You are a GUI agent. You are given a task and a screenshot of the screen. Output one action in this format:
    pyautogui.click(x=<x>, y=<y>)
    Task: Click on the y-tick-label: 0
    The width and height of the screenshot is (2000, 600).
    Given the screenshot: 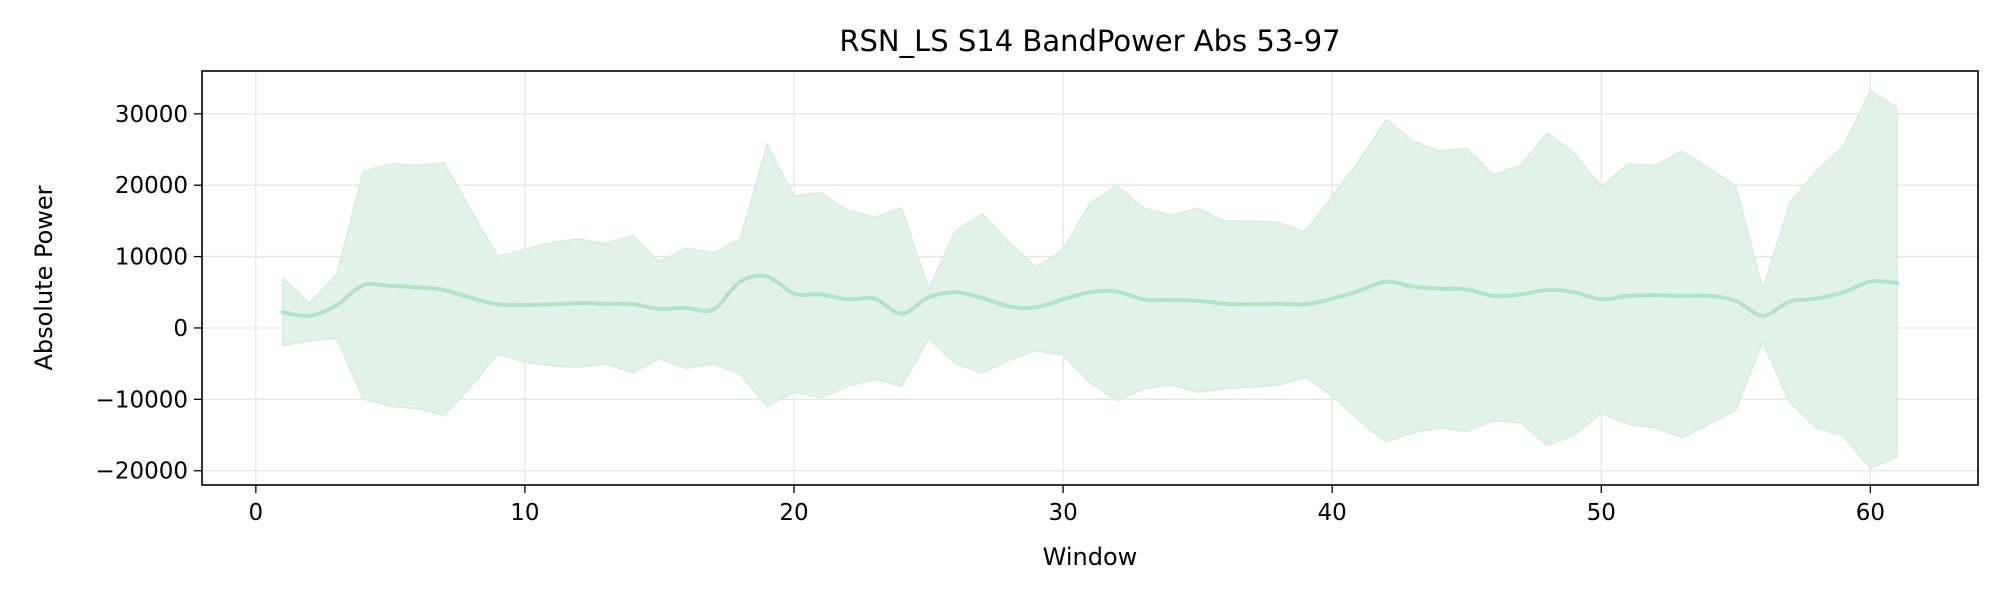 What is the action you would take?
    pyautogui.click(x=180, y=329)
    